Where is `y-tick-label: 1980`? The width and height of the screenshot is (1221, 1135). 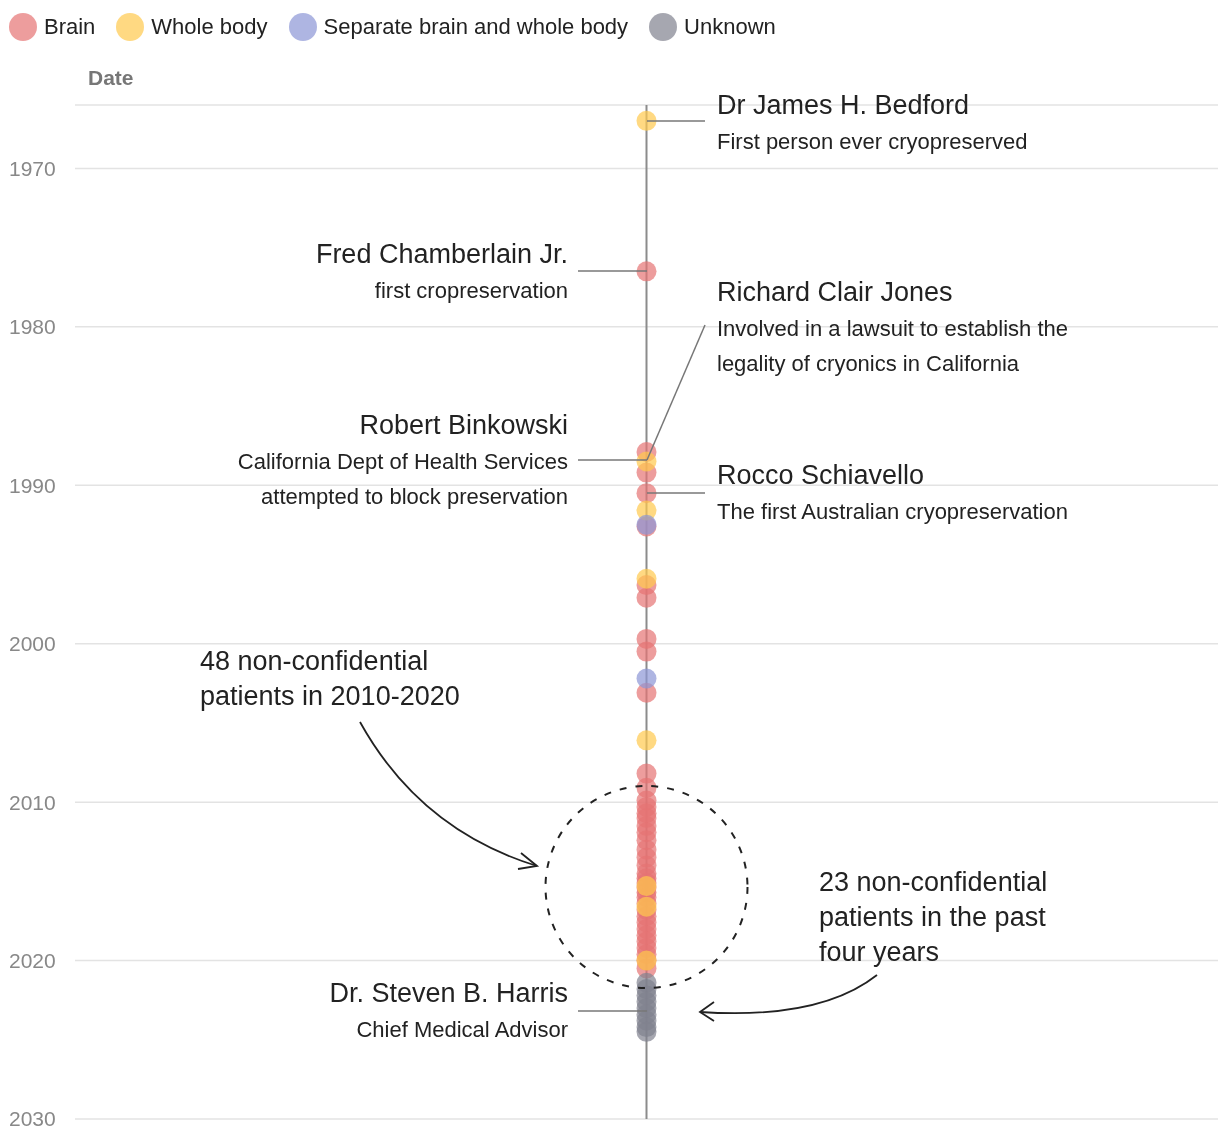 y-tick-label: 1980 is located at coordinates (32, 327).